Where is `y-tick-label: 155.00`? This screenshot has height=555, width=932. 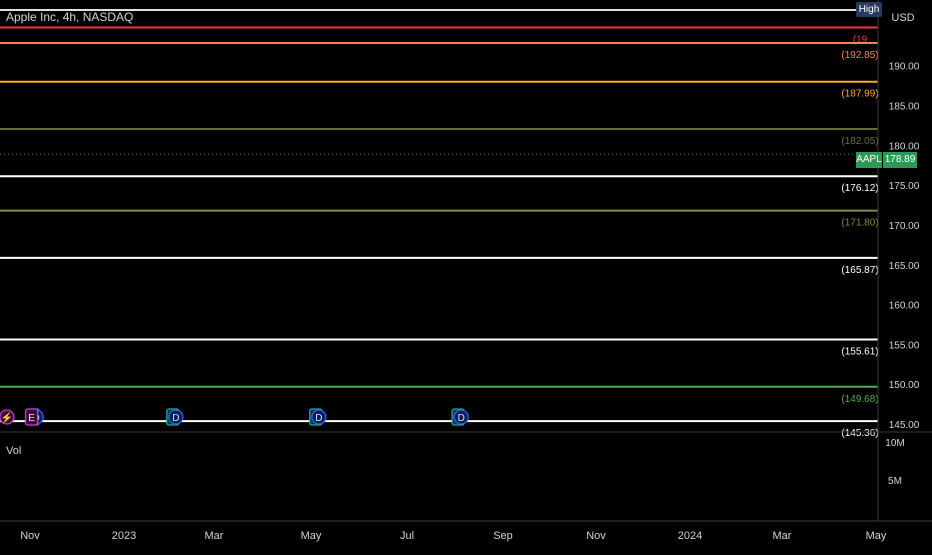 y-tick-label: 155.00 is located at coordinates (904, 345).